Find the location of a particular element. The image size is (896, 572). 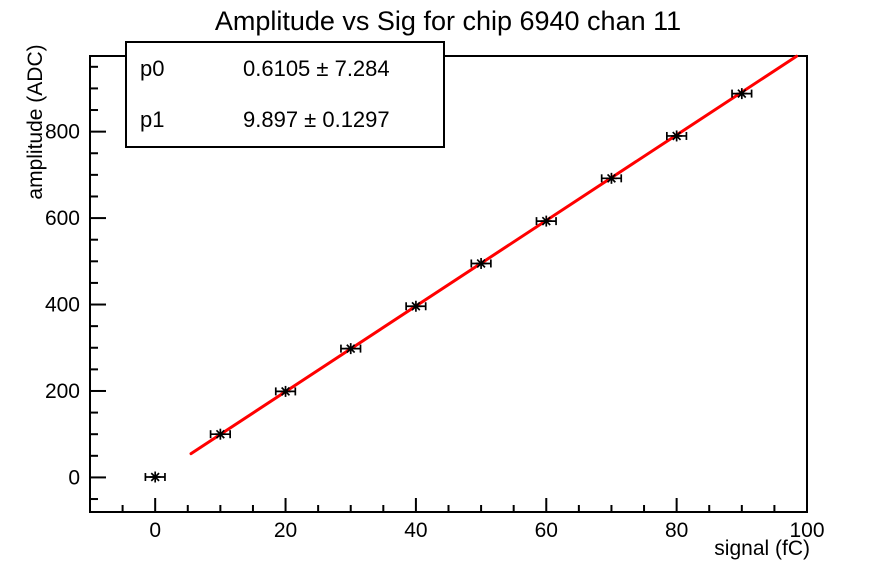

x-tick-label: 40 is located at coordinates (415, 530).